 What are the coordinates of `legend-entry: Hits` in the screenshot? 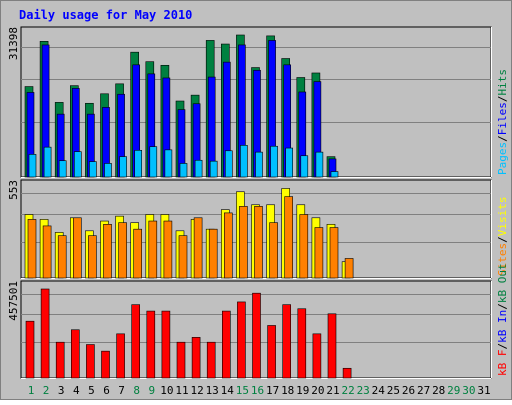 It's located at (502, 82).